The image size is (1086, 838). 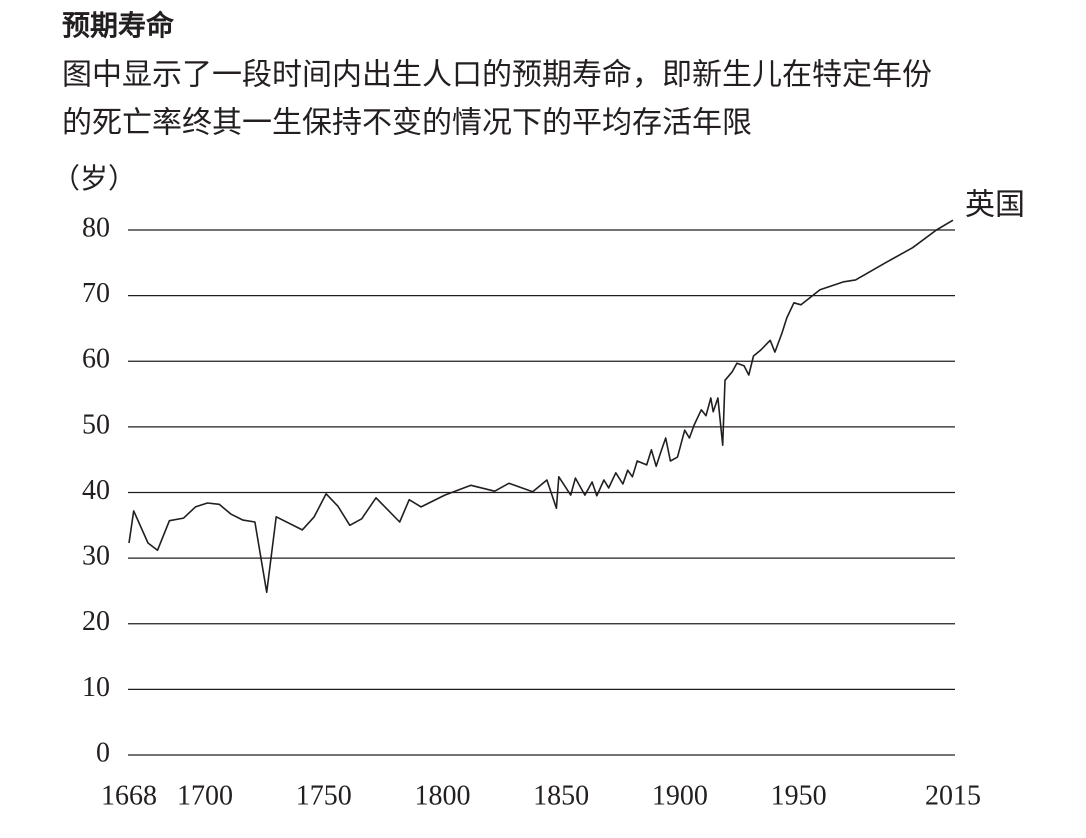 I want to click on x-tick-label: 1950, so click(x=799, y=795).